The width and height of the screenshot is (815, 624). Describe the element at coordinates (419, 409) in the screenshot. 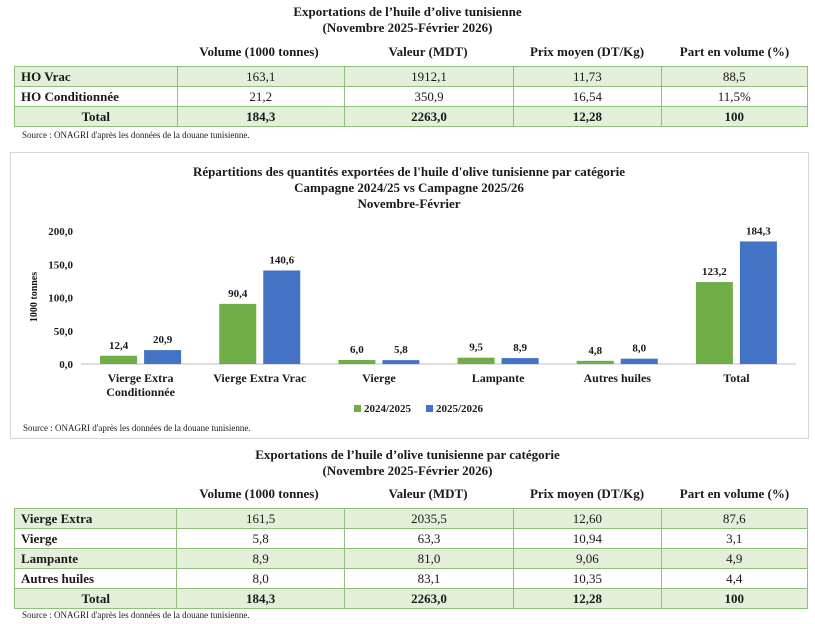

I see `chart-legend: 2024/2025 2025/2026` at that location.